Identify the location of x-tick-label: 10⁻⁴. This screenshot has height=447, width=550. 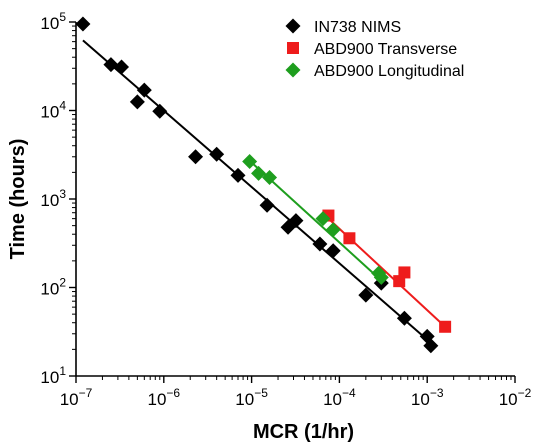
(339, 397).